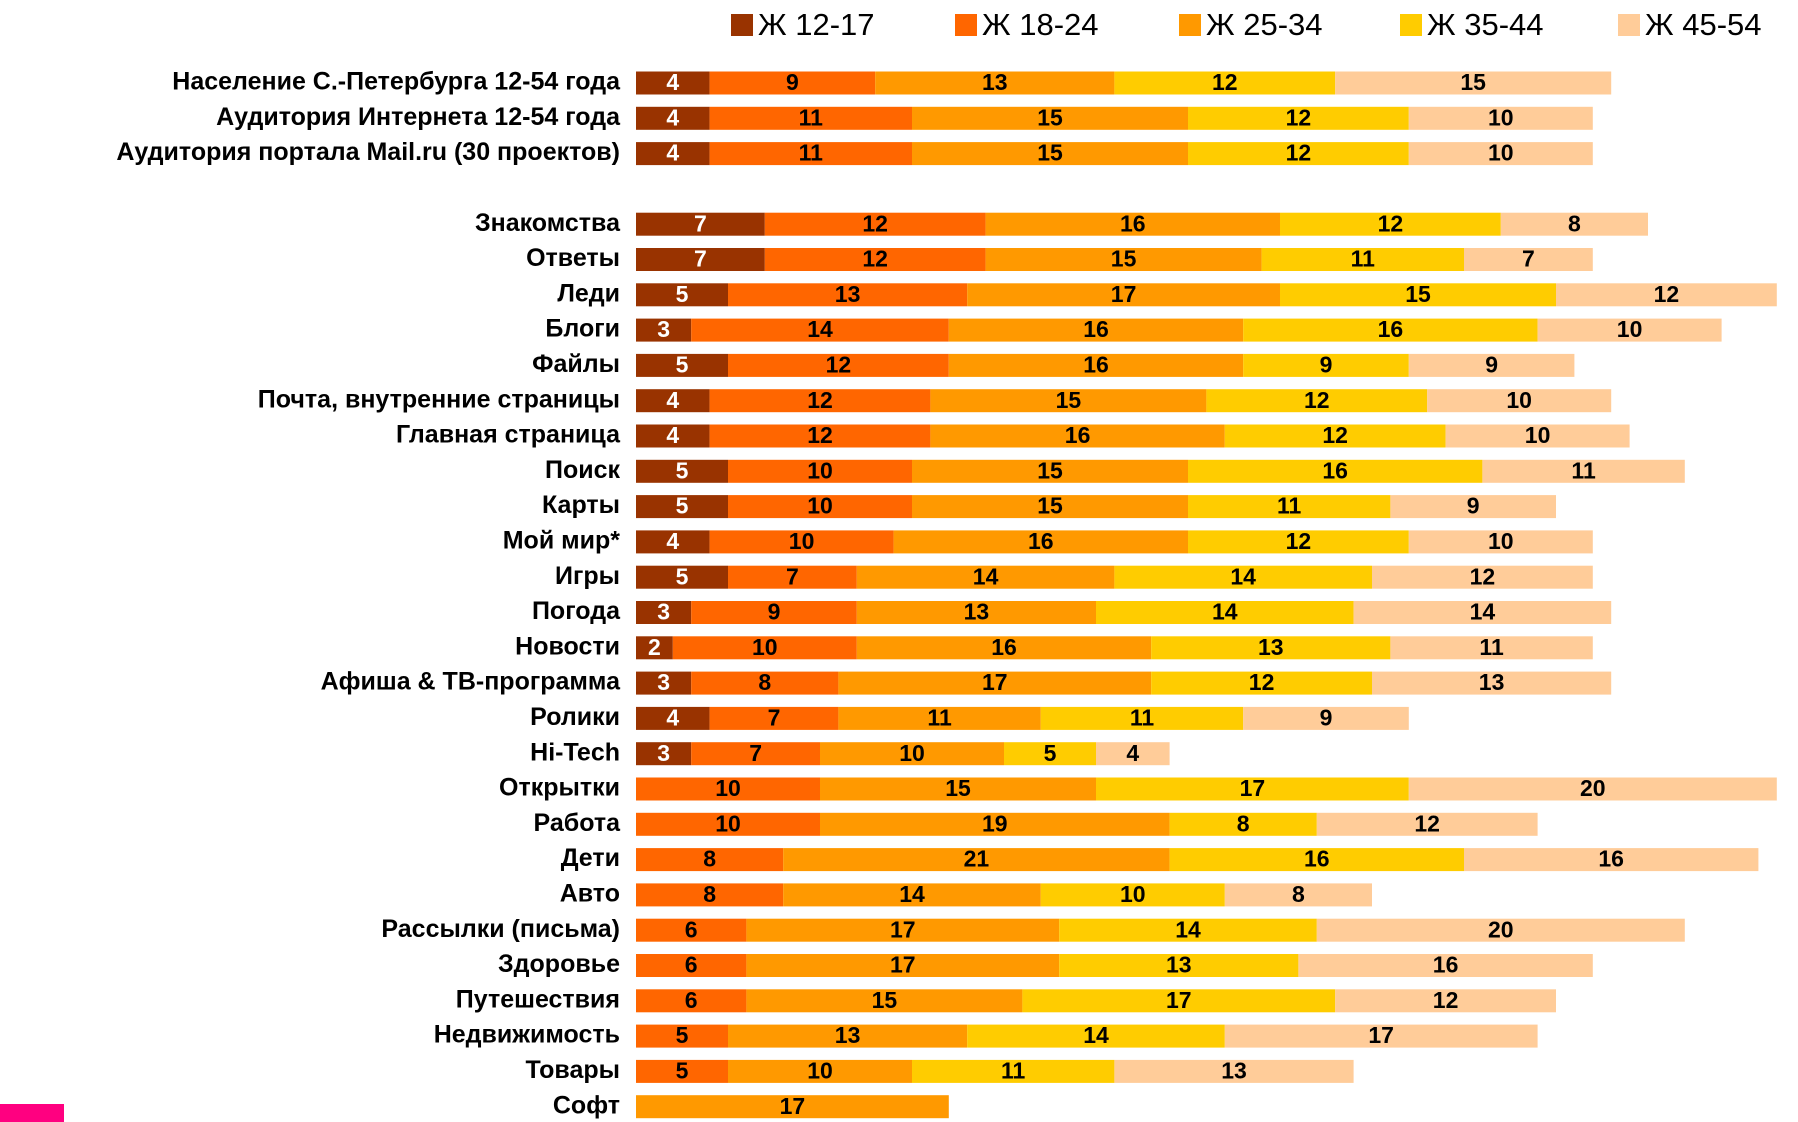 This screenshot has width=1798, height=1122. Describe the element at coordinates (654, 647) in the screenshot. I see `data-label: 2` at that location.